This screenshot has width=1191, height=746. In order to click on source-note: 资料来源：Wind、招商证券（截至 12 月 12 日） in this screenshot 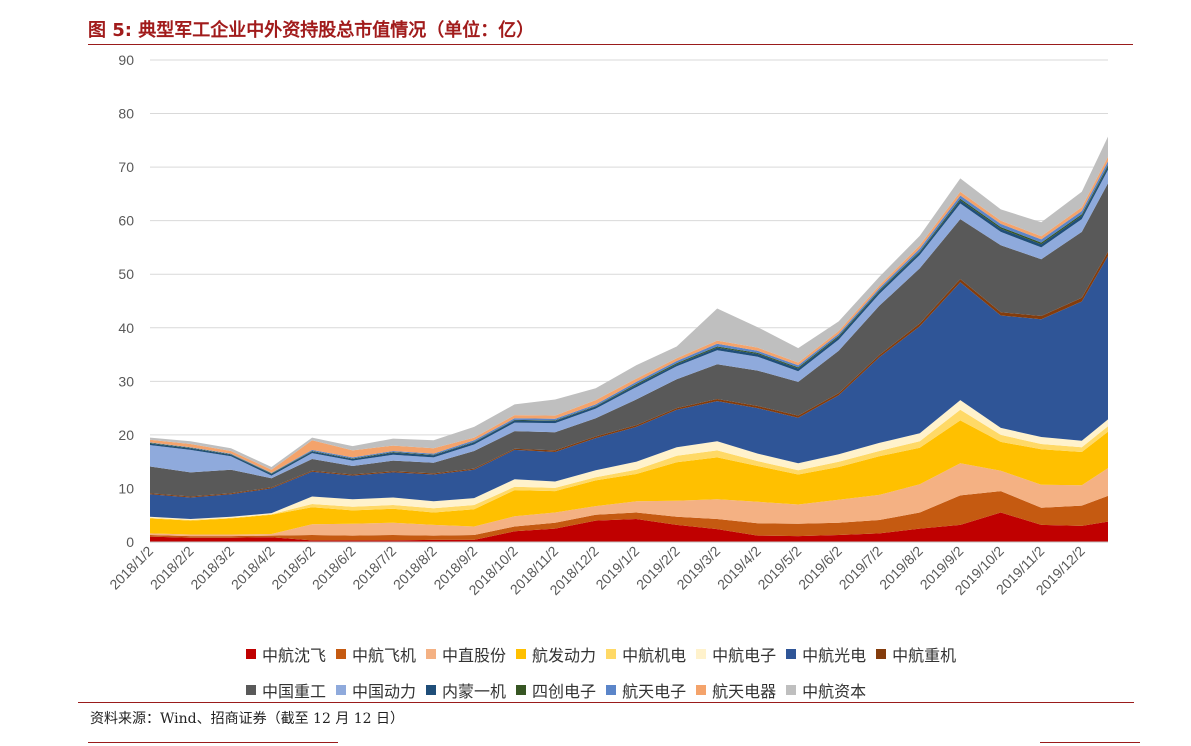, I will do `click(247, 719)`.